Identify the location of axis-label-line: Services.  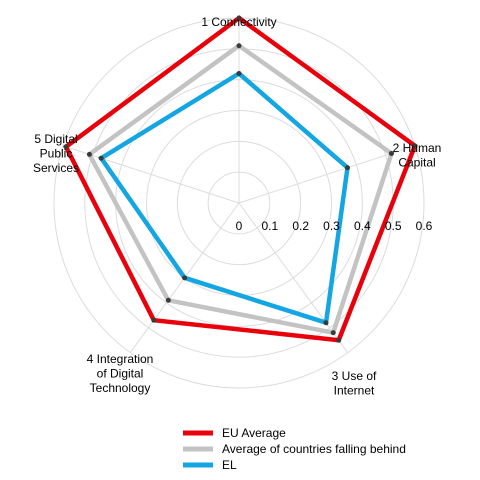
(56, 168).